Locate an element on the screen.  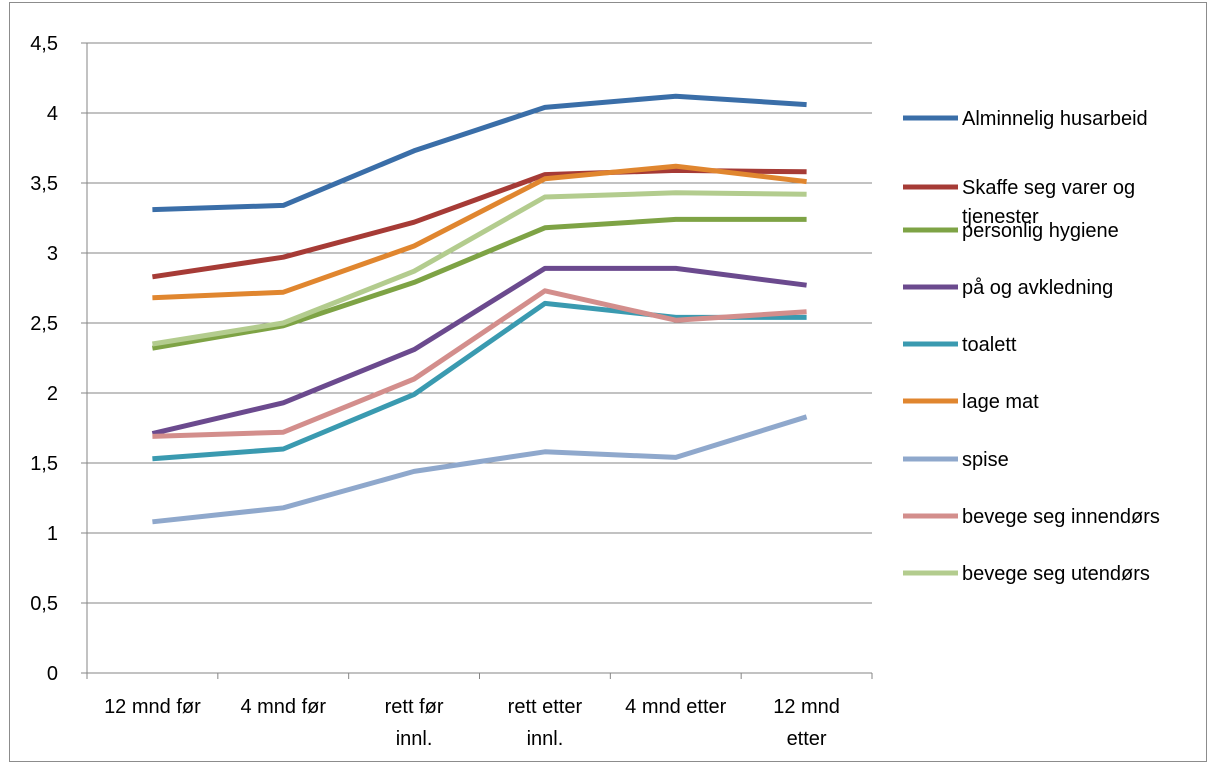
x-tick-label: etter is located at coordinates (807, 739).